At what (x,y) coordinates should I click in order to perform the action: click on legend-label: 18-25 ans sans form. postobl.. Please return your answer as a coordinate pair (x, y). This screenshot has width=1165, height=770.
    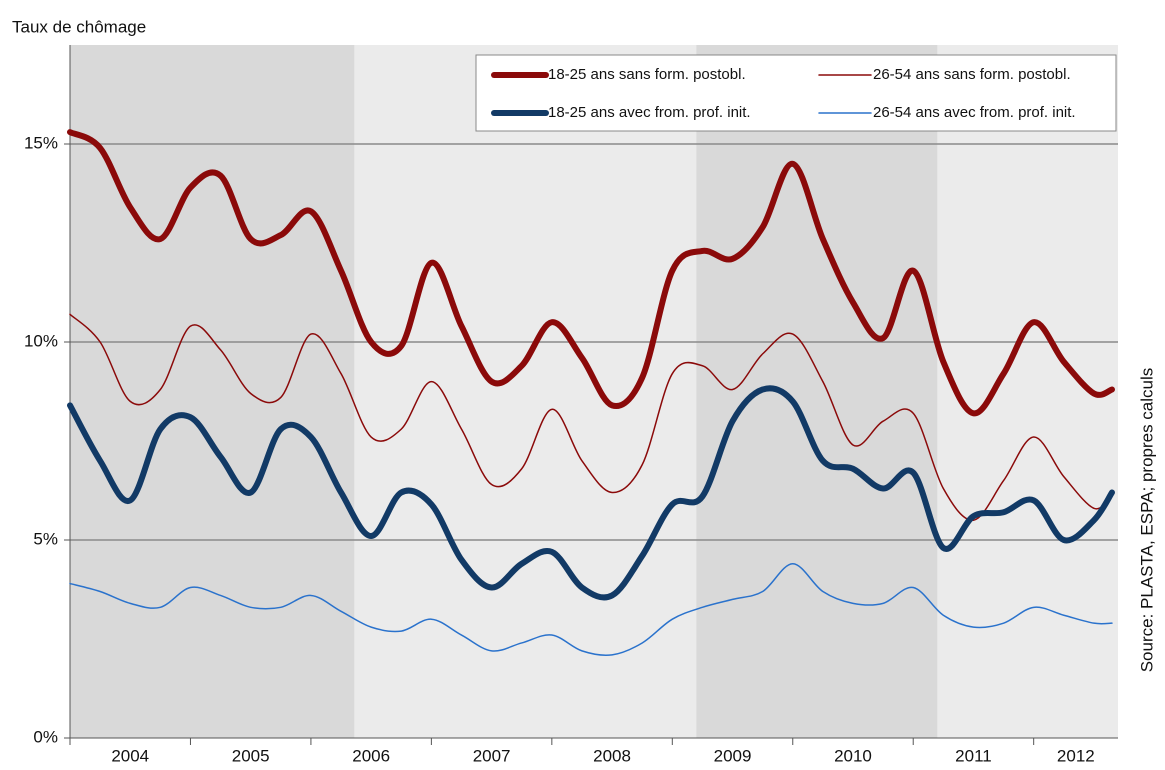
    Looking at the image, I should click on (647, 74).